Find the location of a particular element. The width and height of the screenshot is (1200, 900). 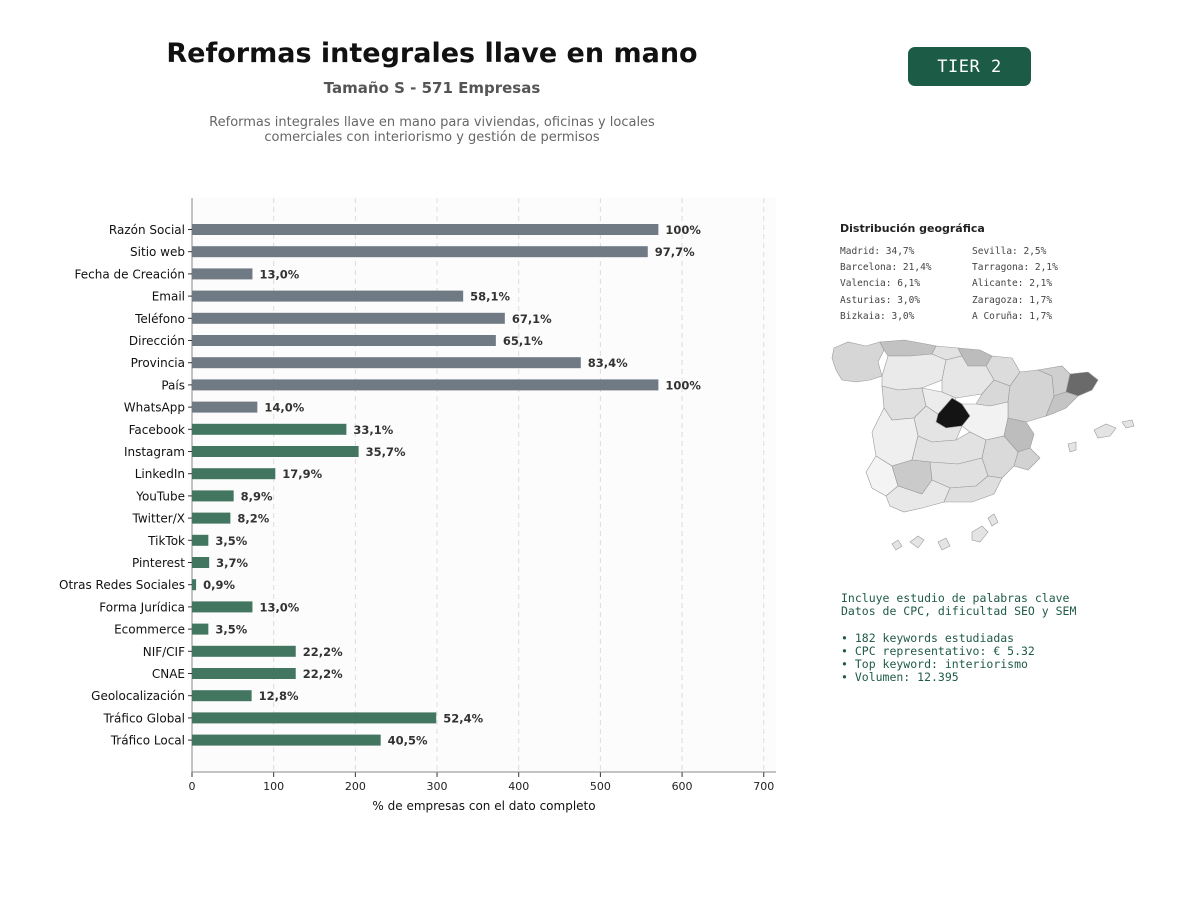

geo-item: Madrid: 34,7% is located at coordinates (877, 251).